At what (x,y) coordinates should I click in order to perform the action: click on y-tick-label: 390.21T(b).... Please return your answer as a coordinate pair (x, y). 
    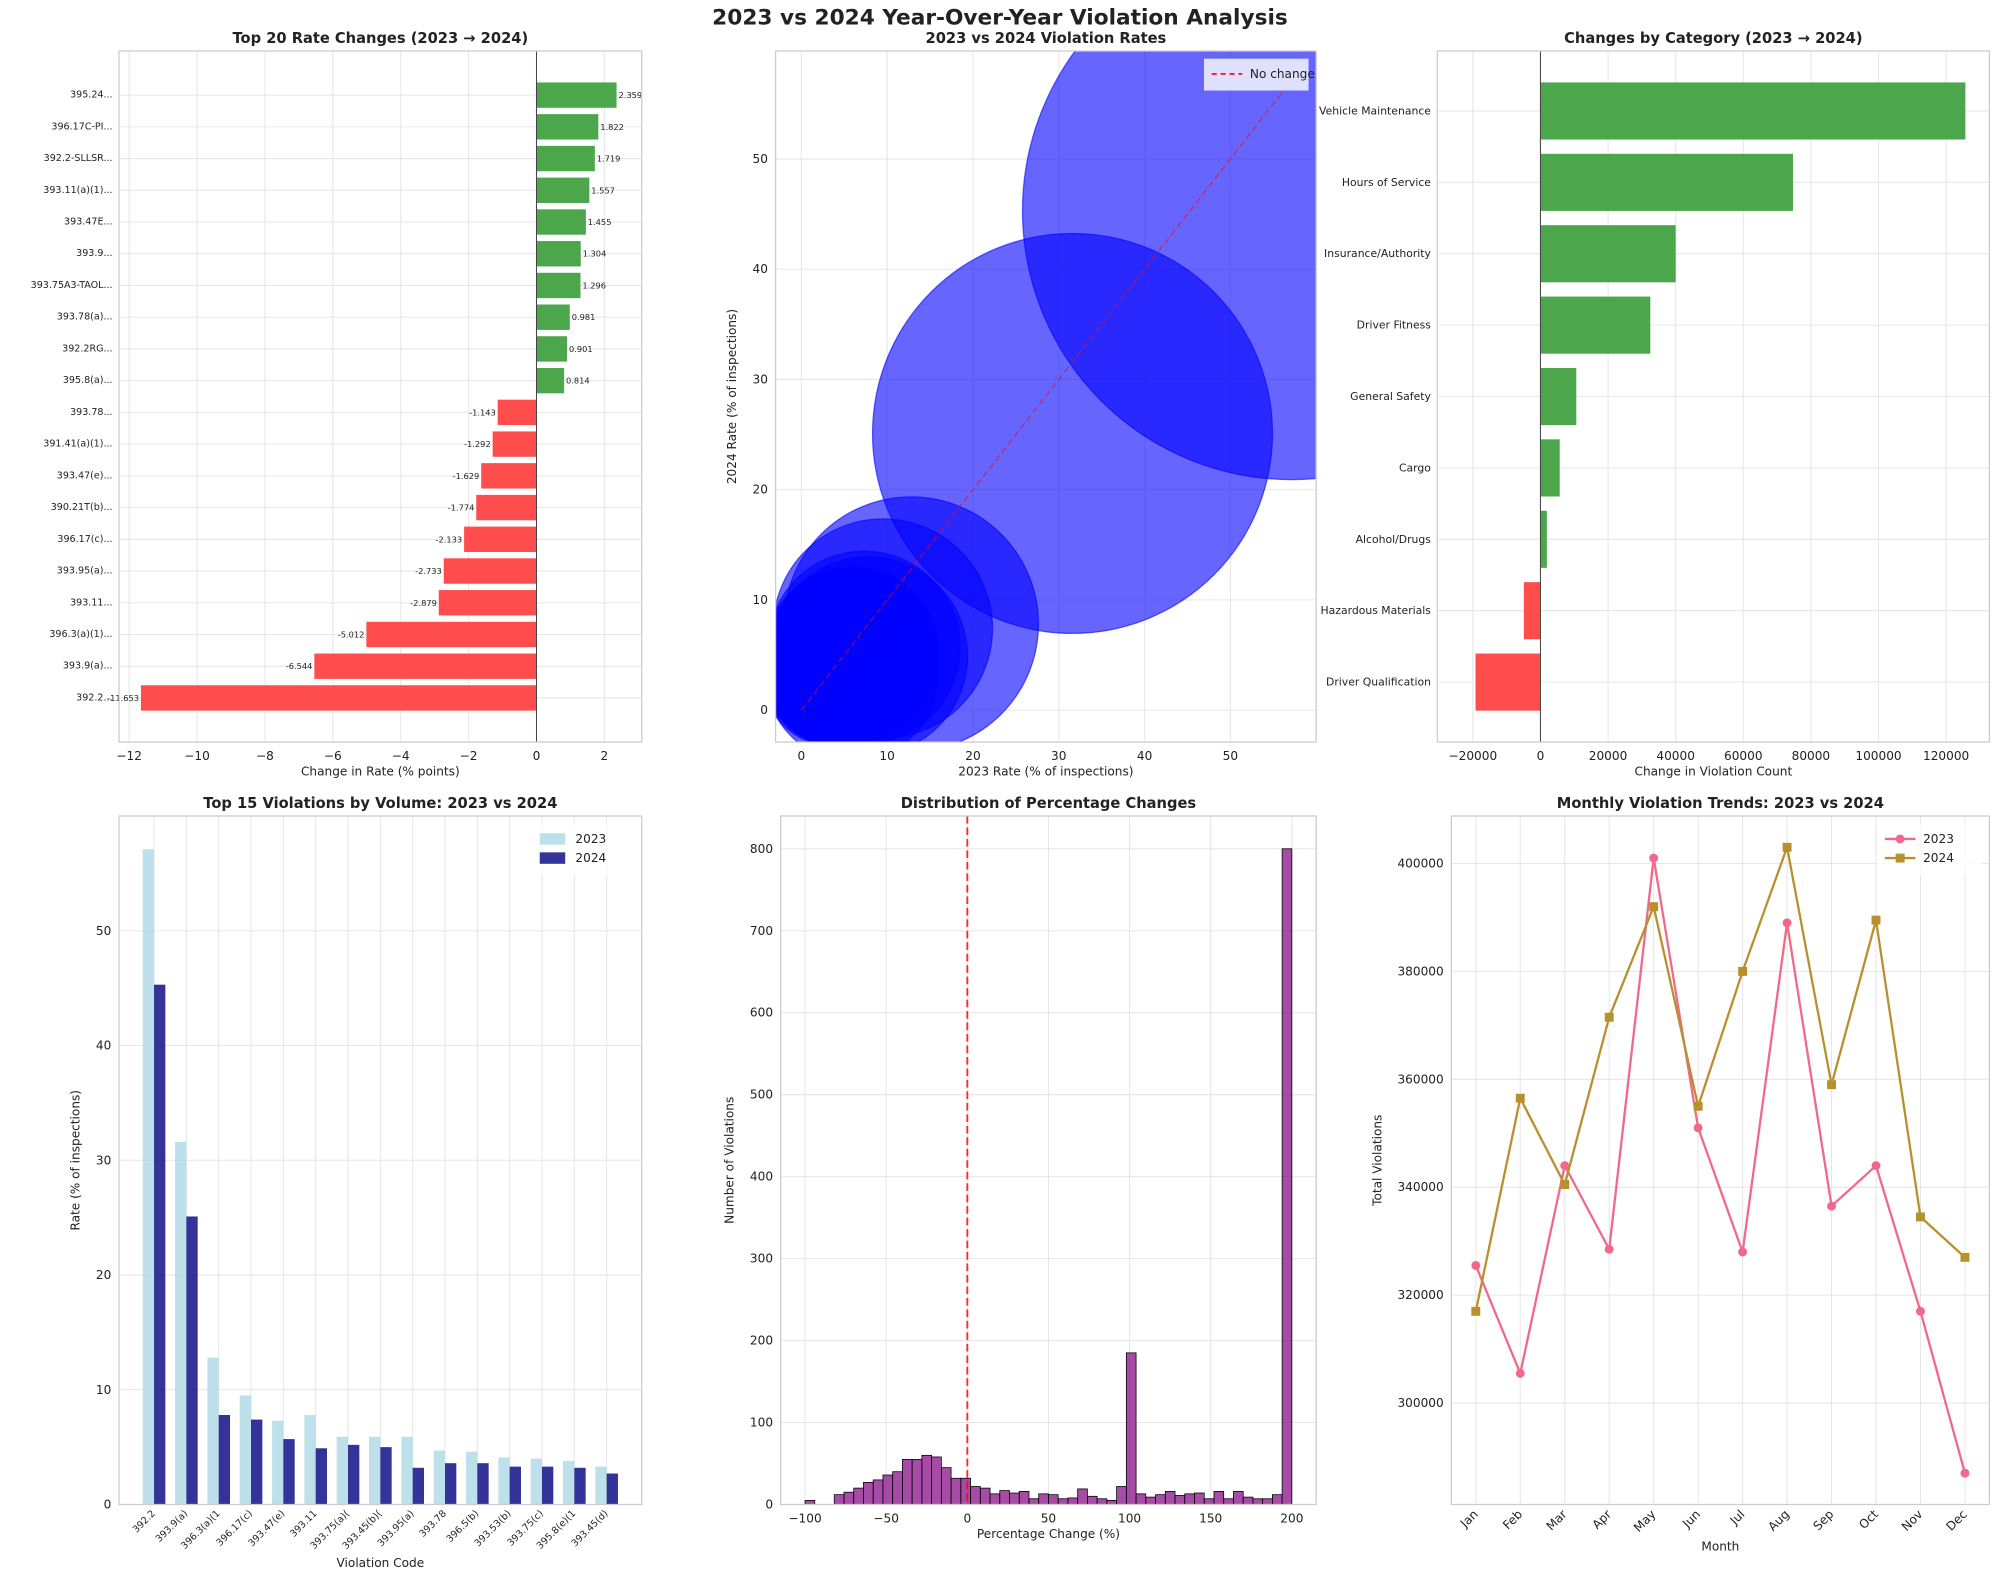
    Looking at the image, I should click on (82, 507).